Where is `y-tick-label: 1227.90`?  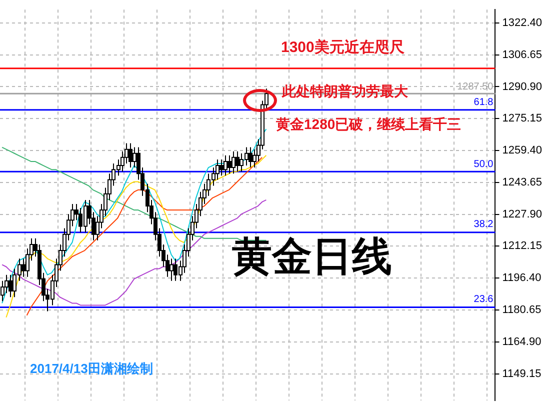
y-tick-label: 1227.90 is located at coordinates (522, 214).